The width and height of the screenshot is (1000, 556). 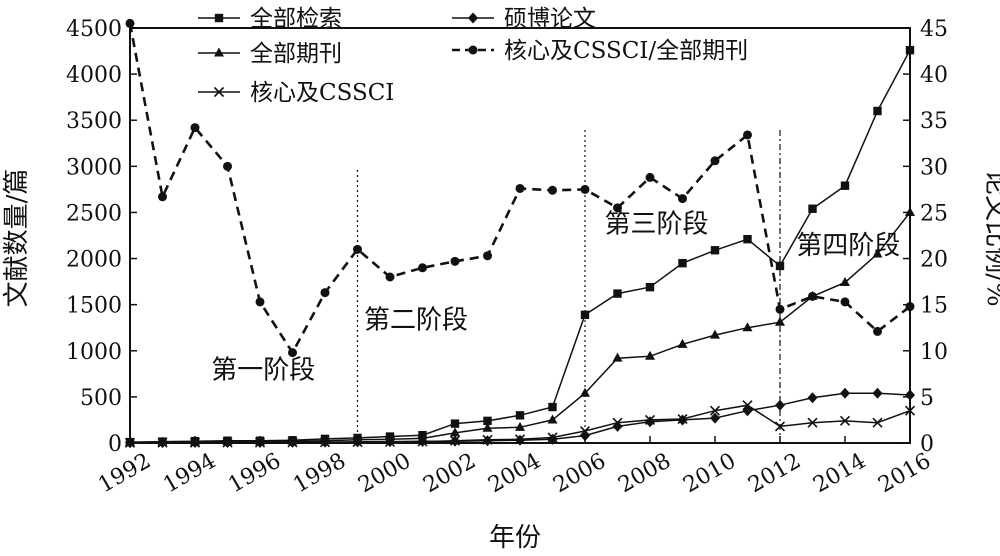 I want to click on y-right-tick-label: 15, so click(x=934, y=306).